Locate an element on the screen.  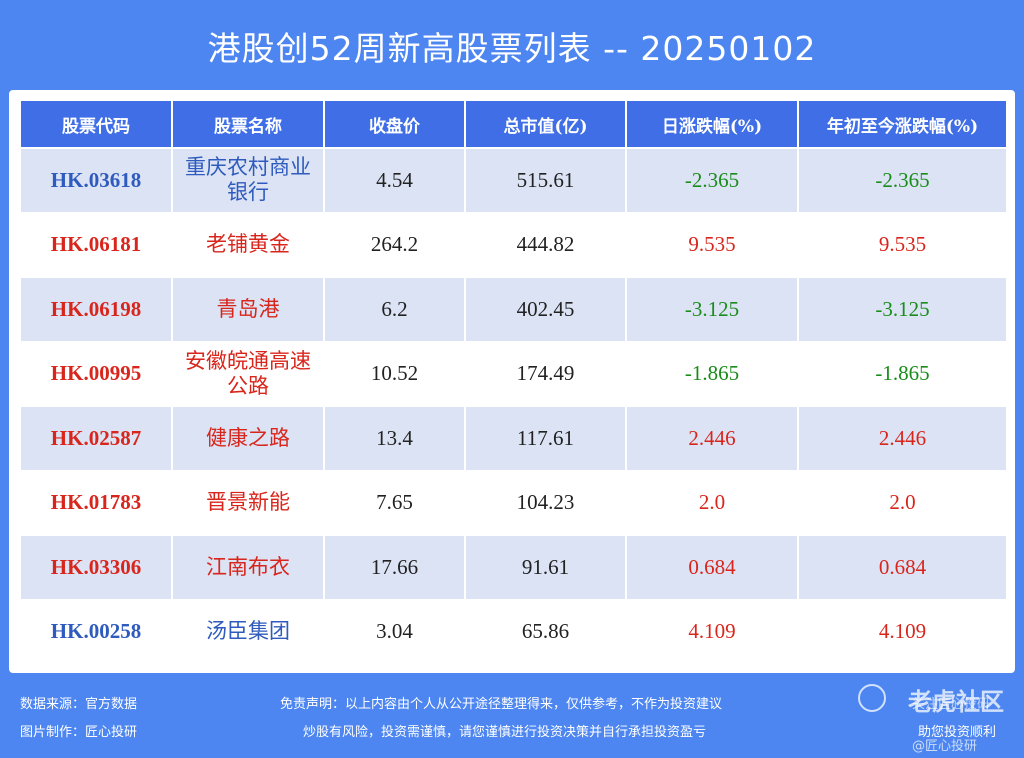
footer-right-1: 关注匠心投研 is located at coordinates (951, 704).